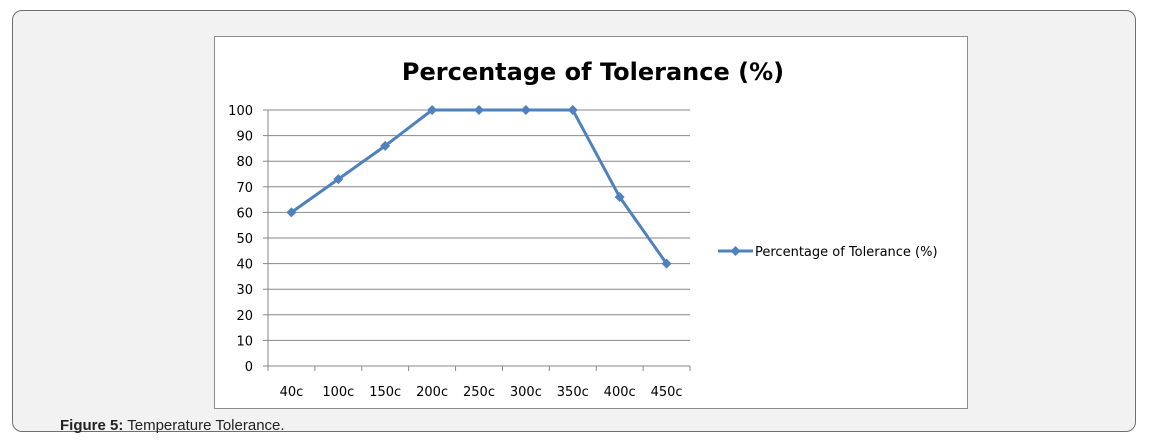 The width and height of the screenshot is (1149, 441). Describe the element at coordinates (526, 392) in the screenshot. I see `x-tick-label: 300c` at that location.